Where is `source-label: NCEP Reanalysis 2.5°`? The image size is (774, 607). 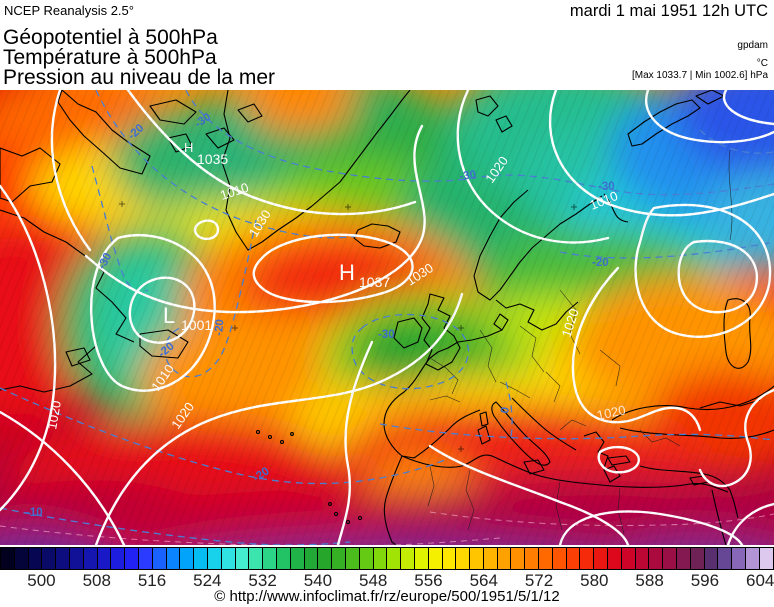 source-label: NCEP Reanalysis 2.5° is located at coordinates (69, 10).